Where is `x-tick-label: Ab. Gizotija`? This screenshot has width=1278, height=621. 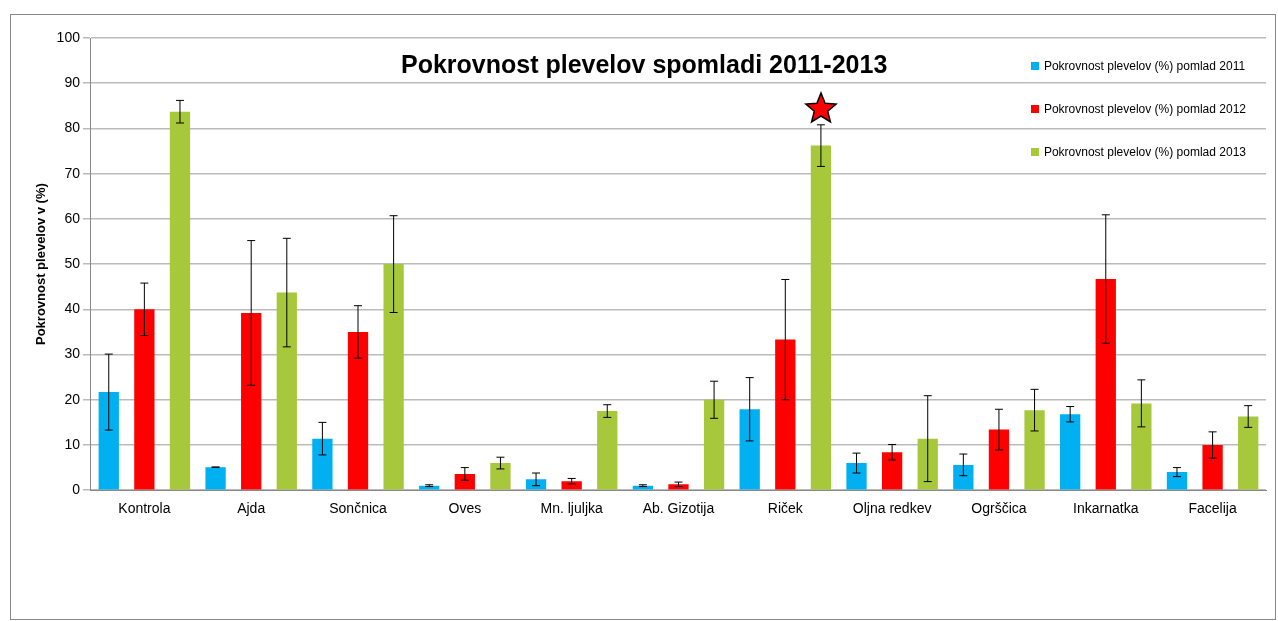 x-tick-label: Ab. Gizotija is located at coordinates (678, 508).